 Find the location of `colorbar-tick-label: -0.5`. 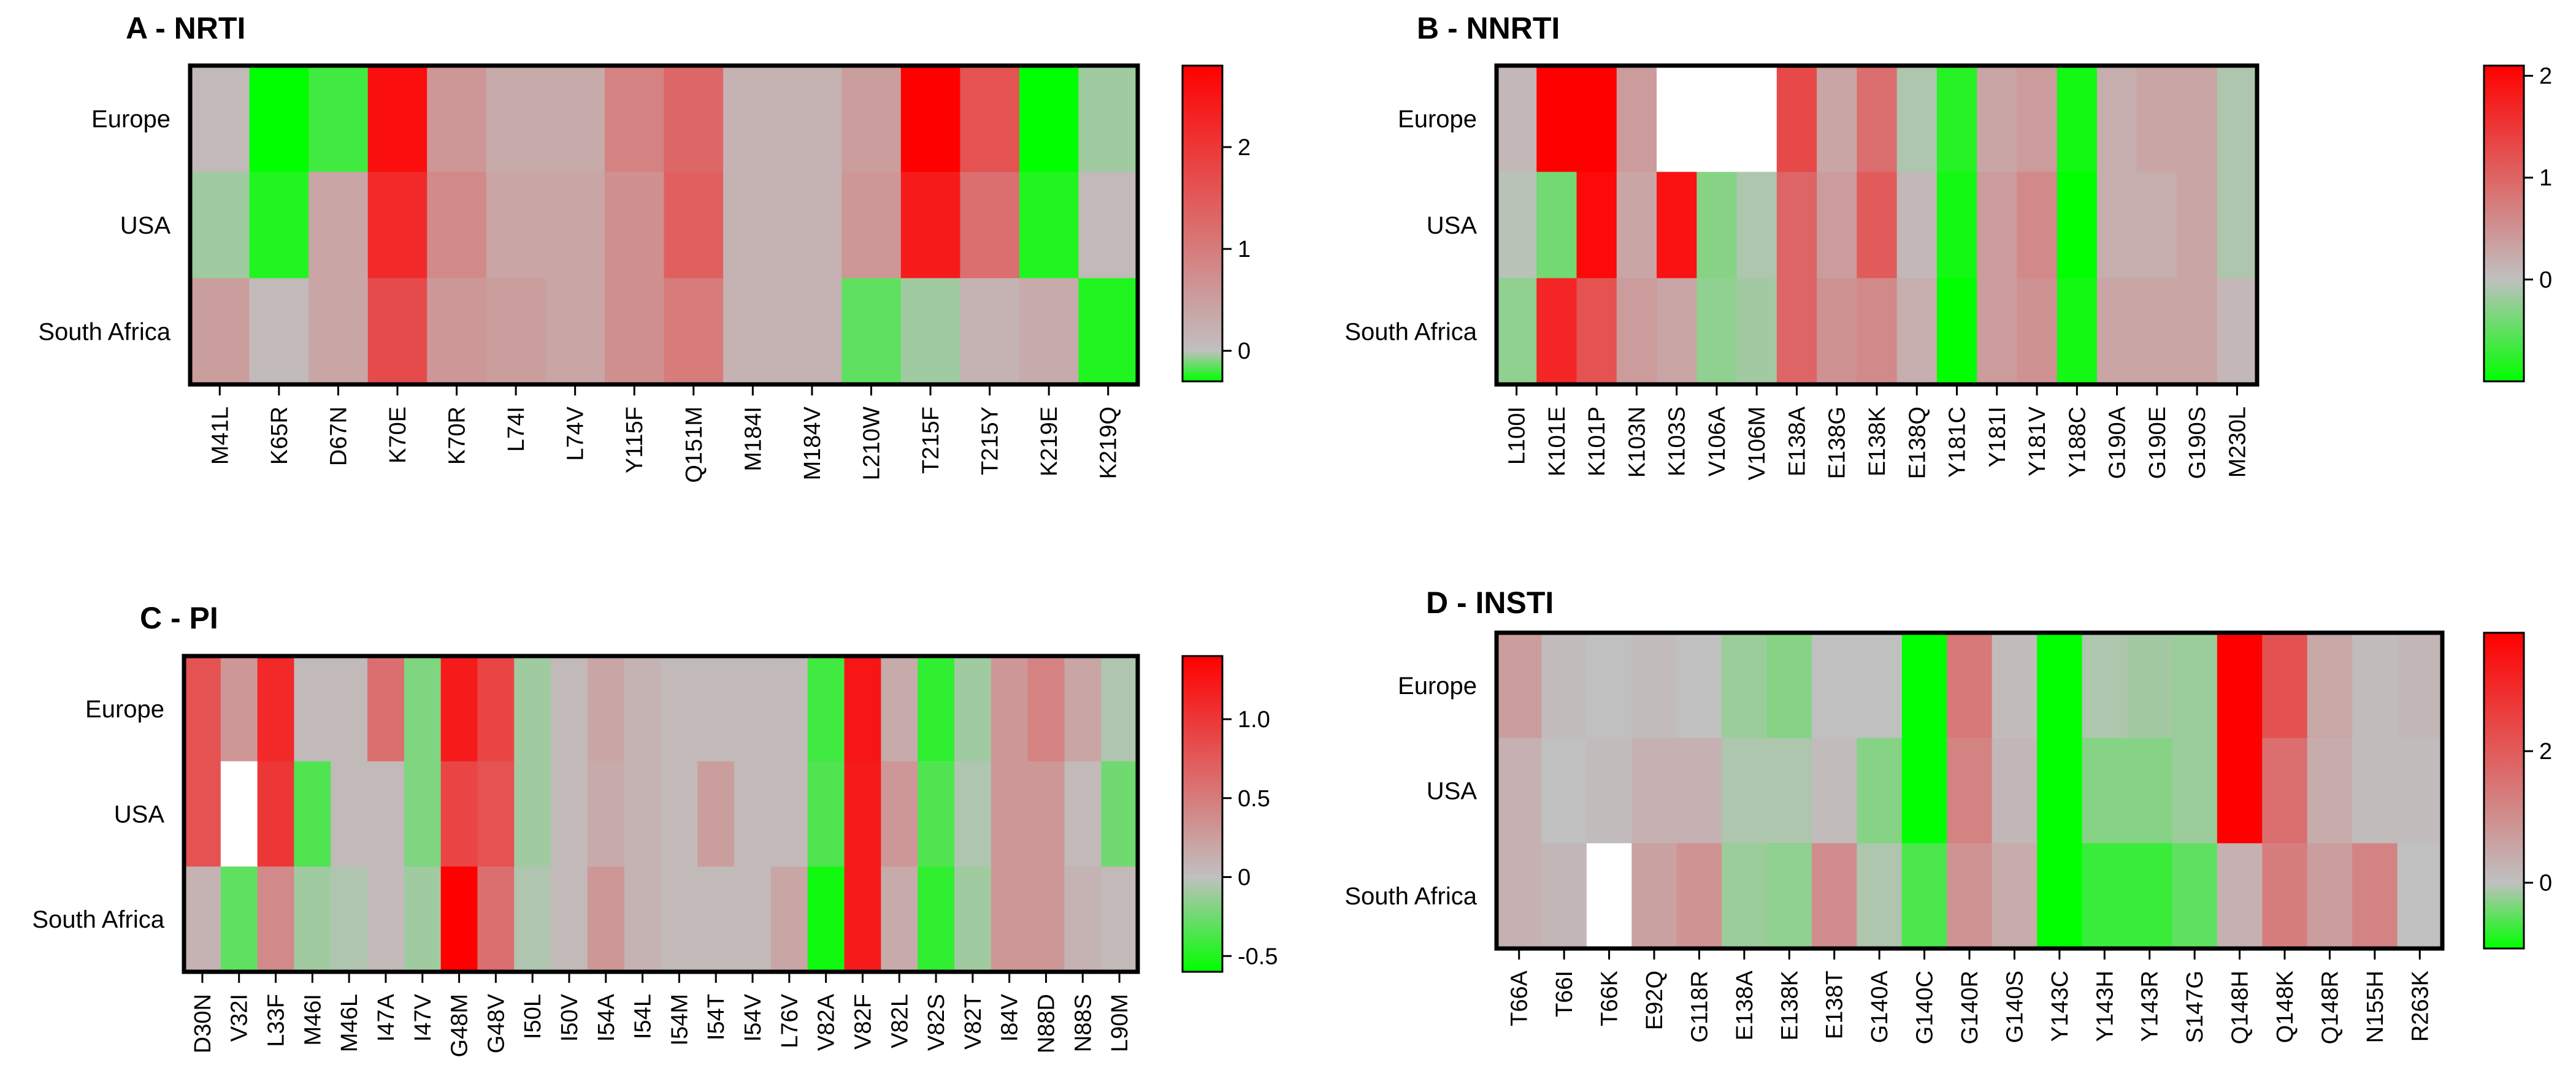

colorbar-tick-label: -0.5 is located at coordinates (1258, 956).